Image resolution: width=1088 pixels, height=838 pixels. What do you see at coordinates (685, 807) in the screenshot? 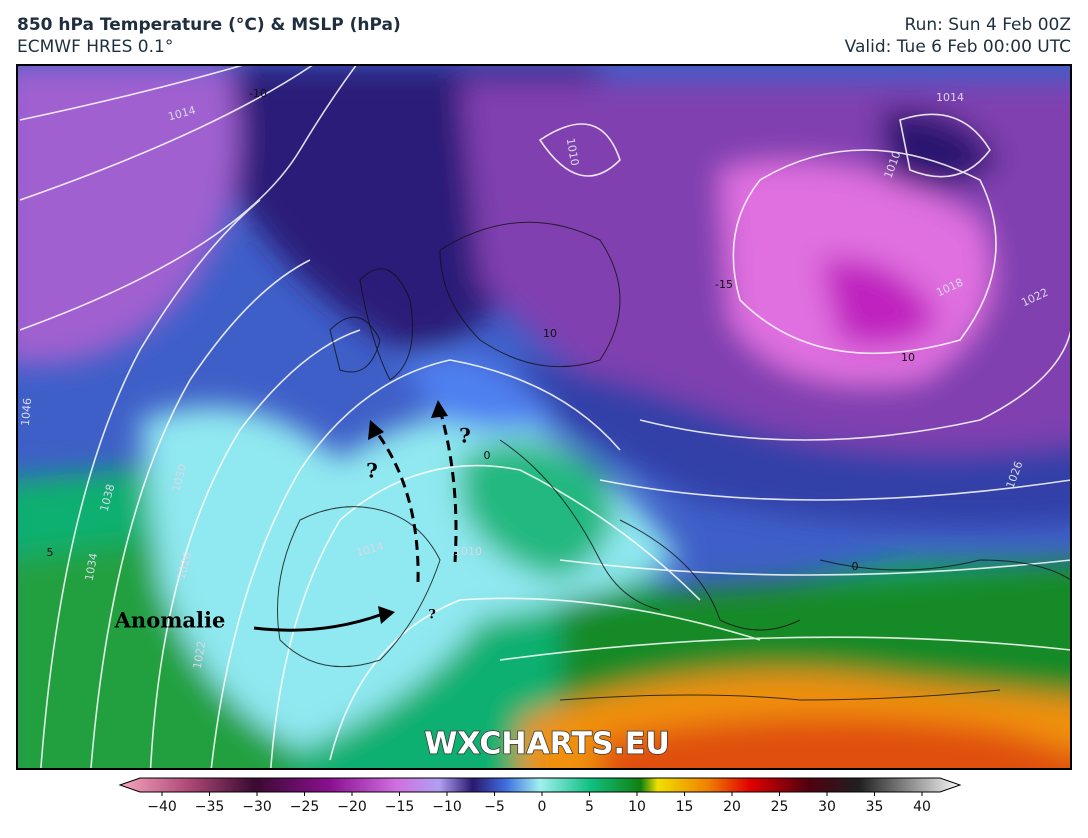
I see `colorbar-tick-label: 15` at bounding box center [685, 807].